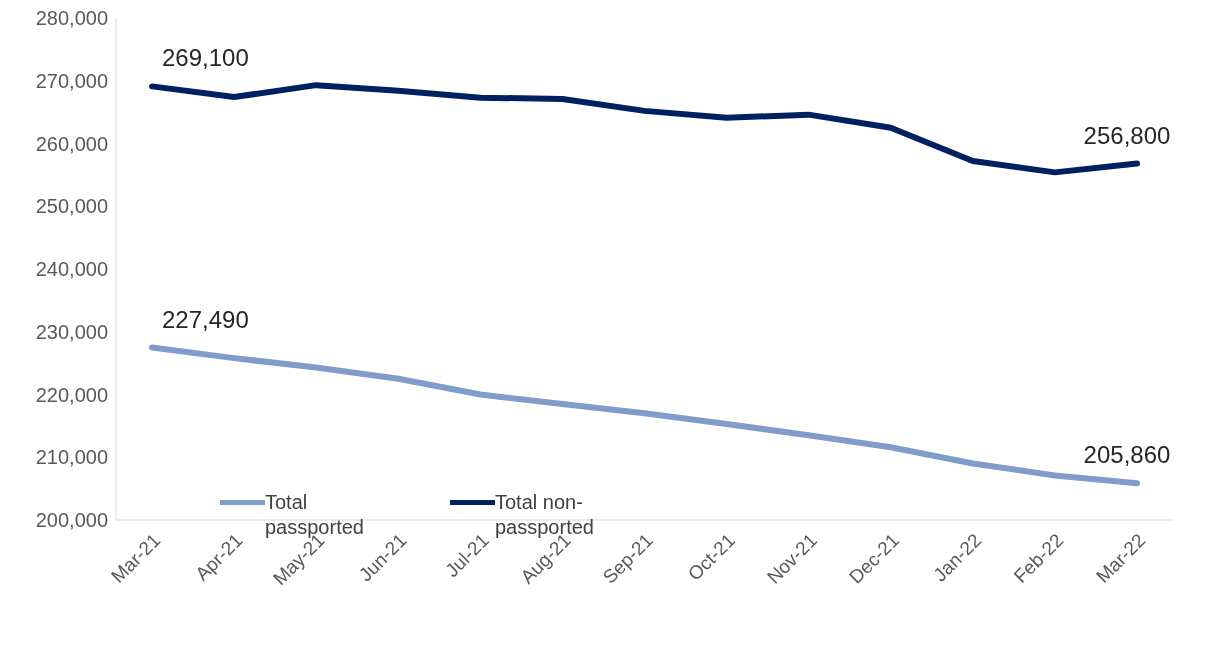 The height and width of the screenshot is (651, 1215). I want to click on y-tick-label: 230,000, so click(71, 331).